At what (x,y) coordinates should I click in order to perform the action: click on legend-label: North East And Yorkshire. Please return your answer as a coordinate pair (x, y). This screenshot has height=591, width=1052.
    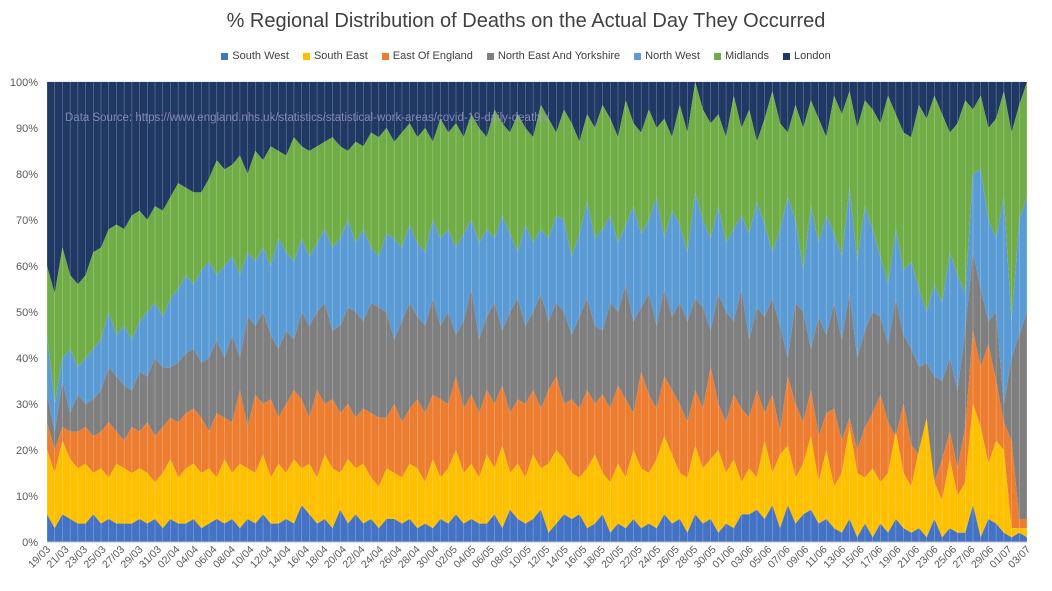
    Looking at the image, I should click on (559, 56).